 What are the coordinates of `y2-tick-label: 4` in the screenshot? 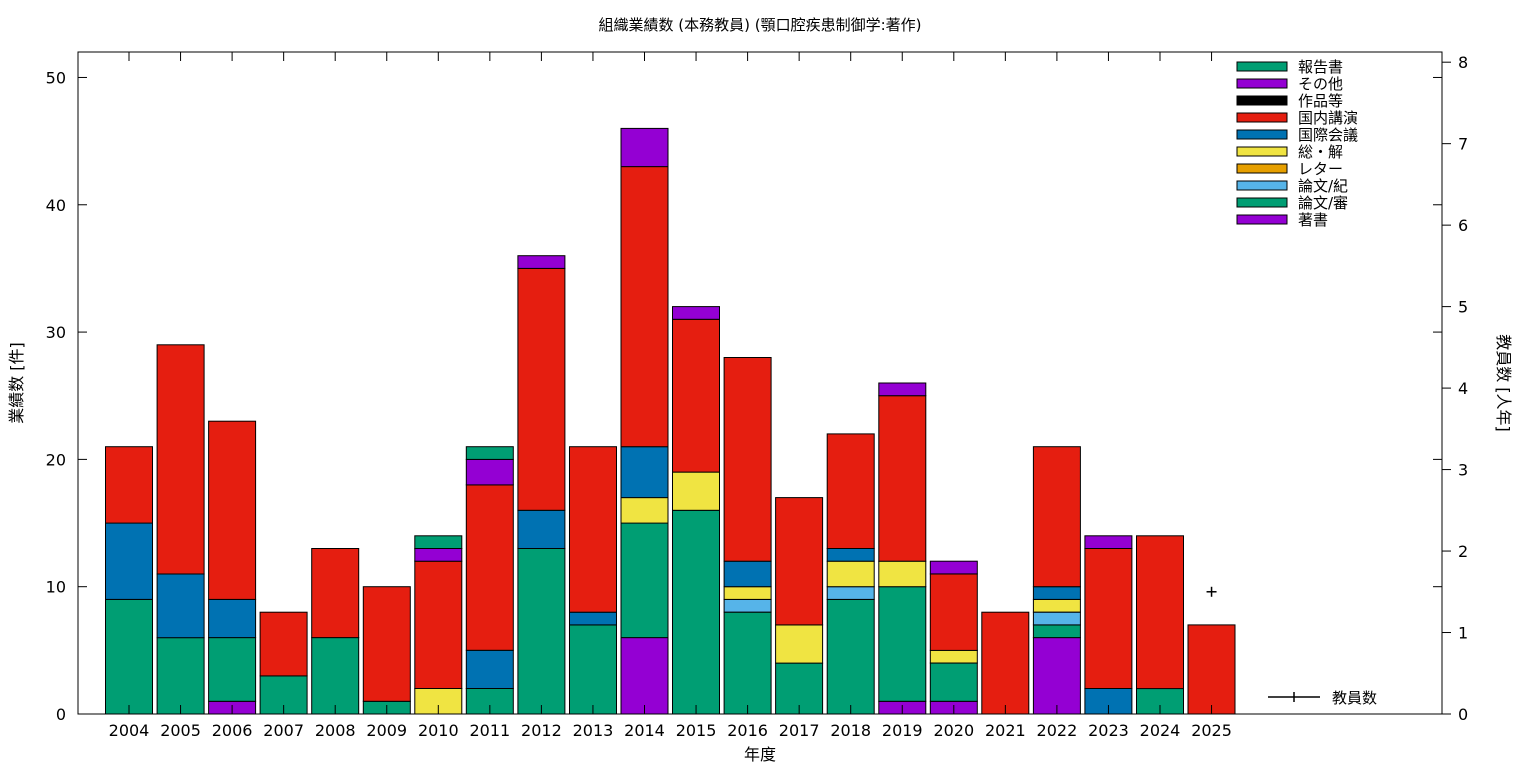 It's located at (1463, 388).